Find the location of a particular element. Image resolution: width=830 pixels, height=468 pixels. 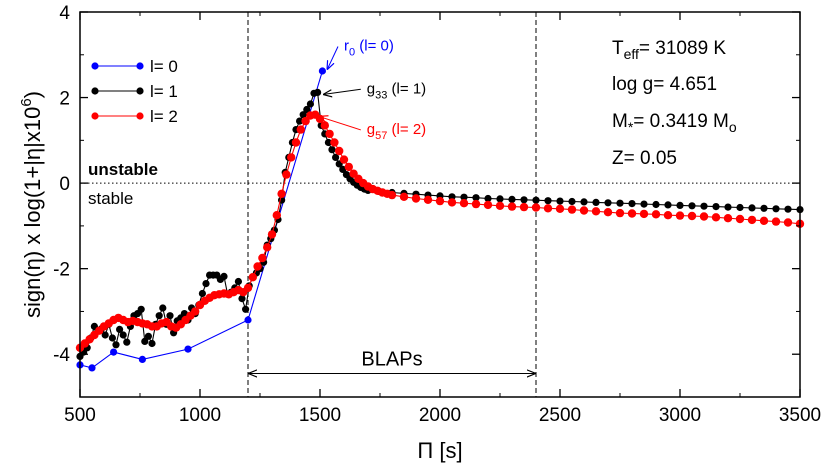

y-tick-label: 0 is located at coordinates (64, 184).